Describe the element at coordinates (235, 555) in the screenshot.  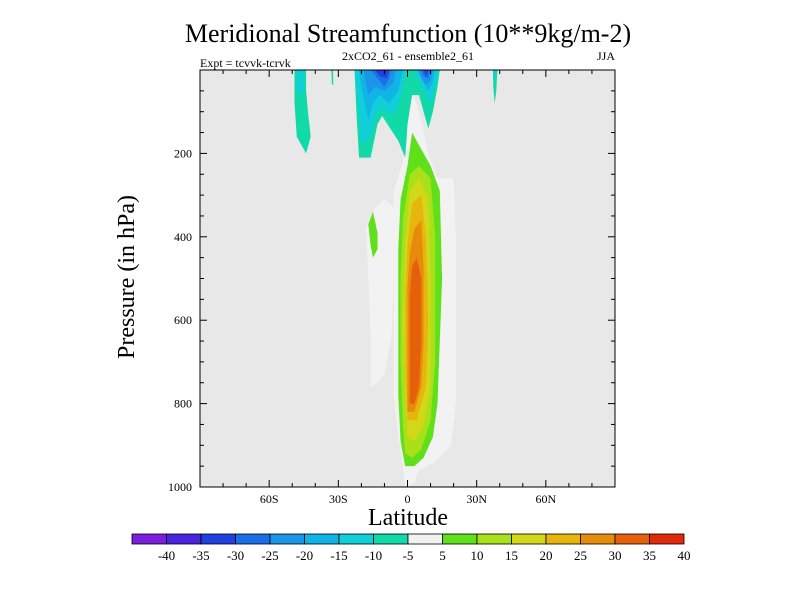
I see `colorbar-label: -30` at that location.